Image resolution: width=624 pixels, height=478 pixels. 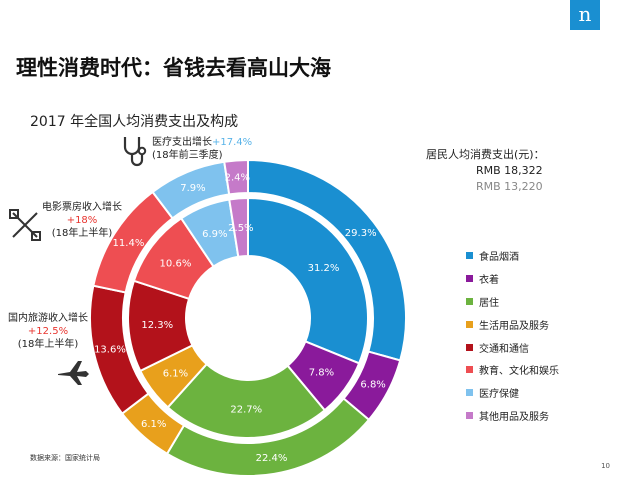 What do you see at coordinates (48, 318) in the screenshot?
I see `travel-label: 国内旅游收入增长` at bounding box center [48, 318].